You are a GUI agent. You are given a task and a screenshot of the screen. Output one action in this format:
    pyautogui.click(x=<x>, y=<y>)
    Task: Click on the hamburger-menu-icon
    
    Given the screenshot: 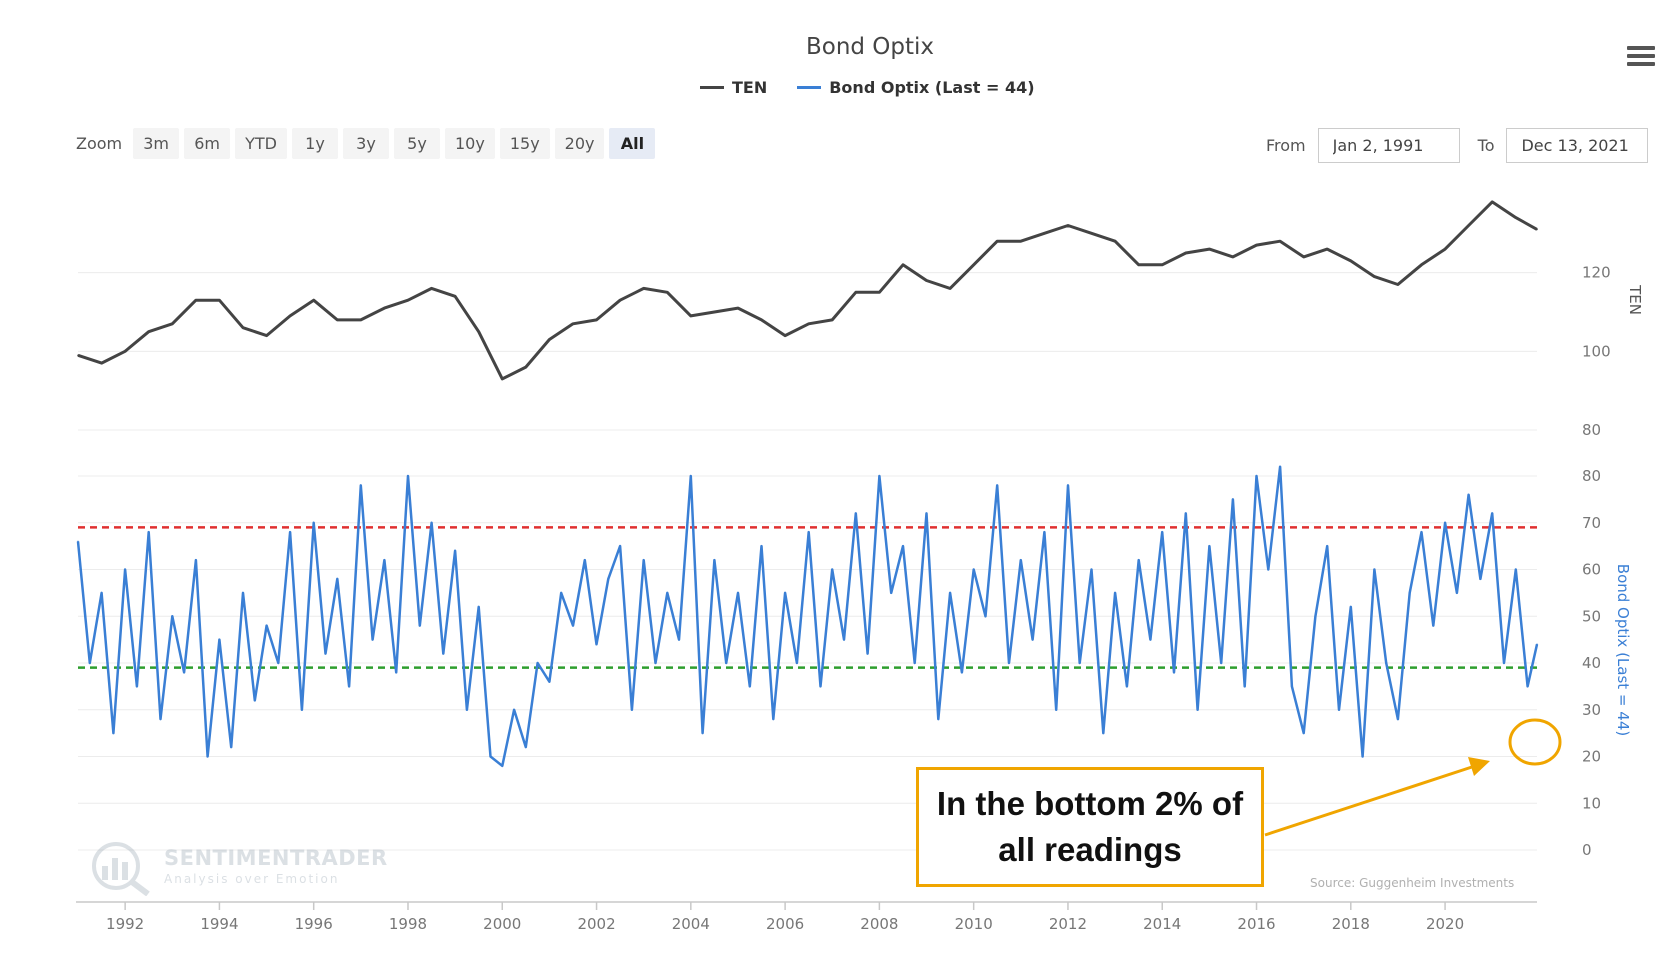 What is the action you would take?
    pyautogui.click(x=1641, y=57)
    